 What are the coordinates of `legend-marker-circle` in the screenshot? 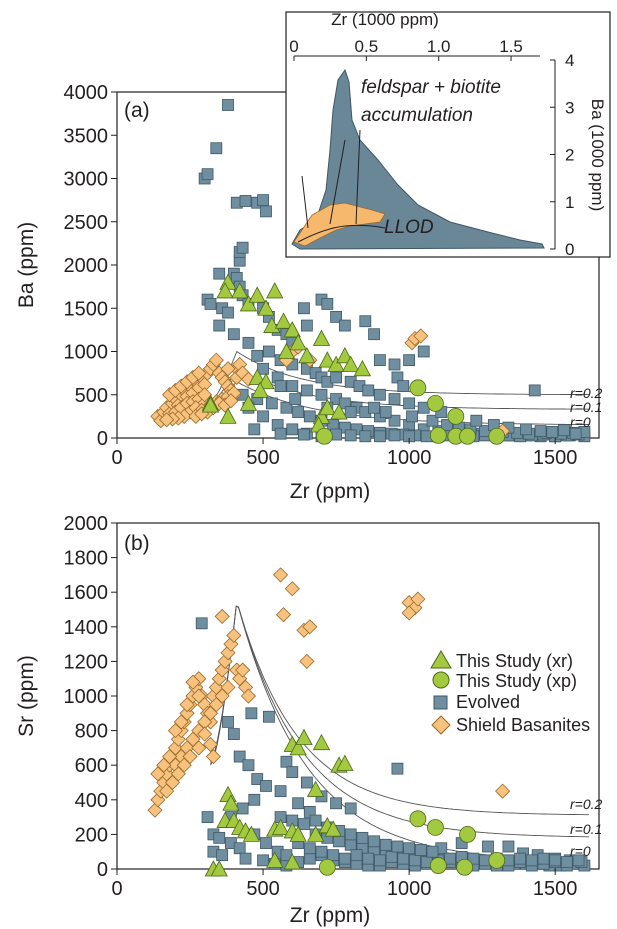 It's located at (441, 680).